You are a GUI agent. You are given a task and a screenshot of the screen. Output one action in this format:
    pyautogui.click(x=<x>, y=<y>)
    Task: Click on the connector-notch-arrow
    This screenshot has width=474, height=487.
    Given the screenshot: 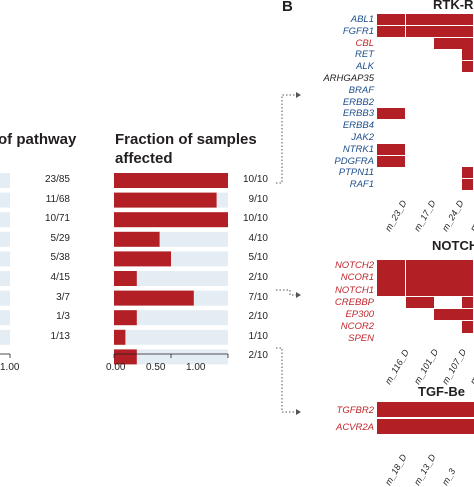 What is the action you would take?
    pyautogui.click(x=298, y=295)
    